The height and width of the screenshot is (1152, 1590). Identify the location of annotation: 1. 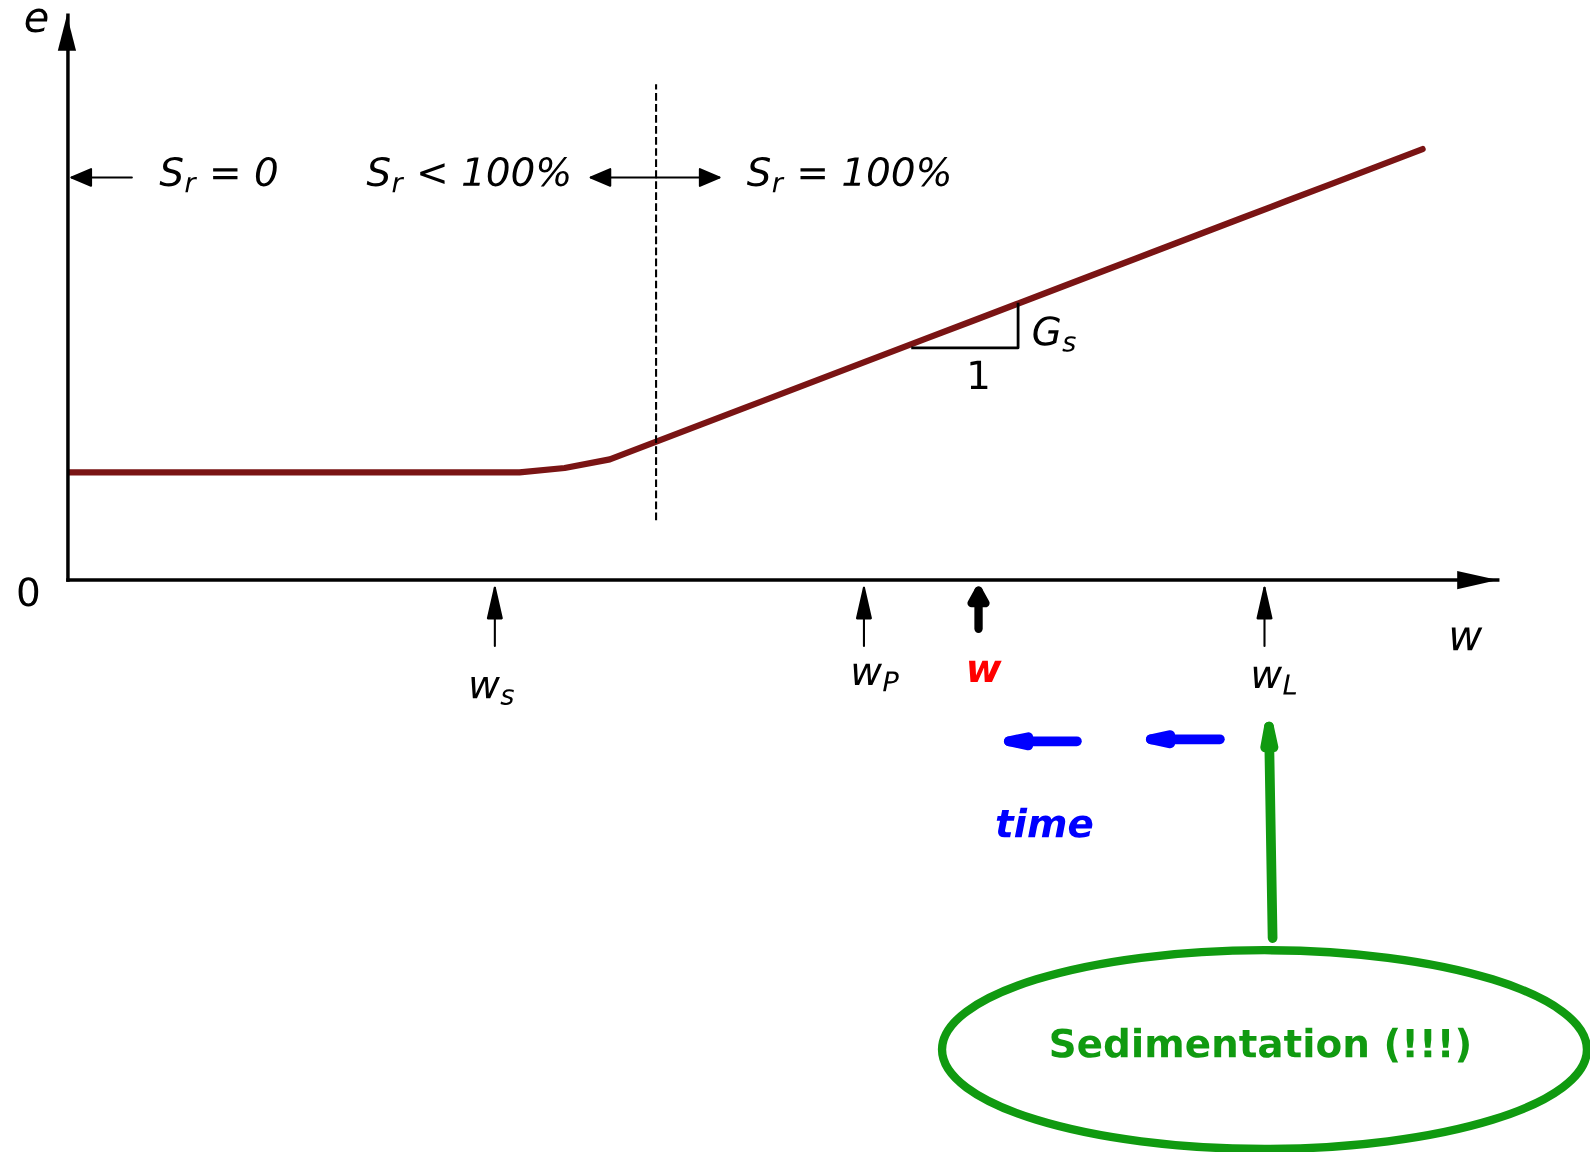
(979, 374).